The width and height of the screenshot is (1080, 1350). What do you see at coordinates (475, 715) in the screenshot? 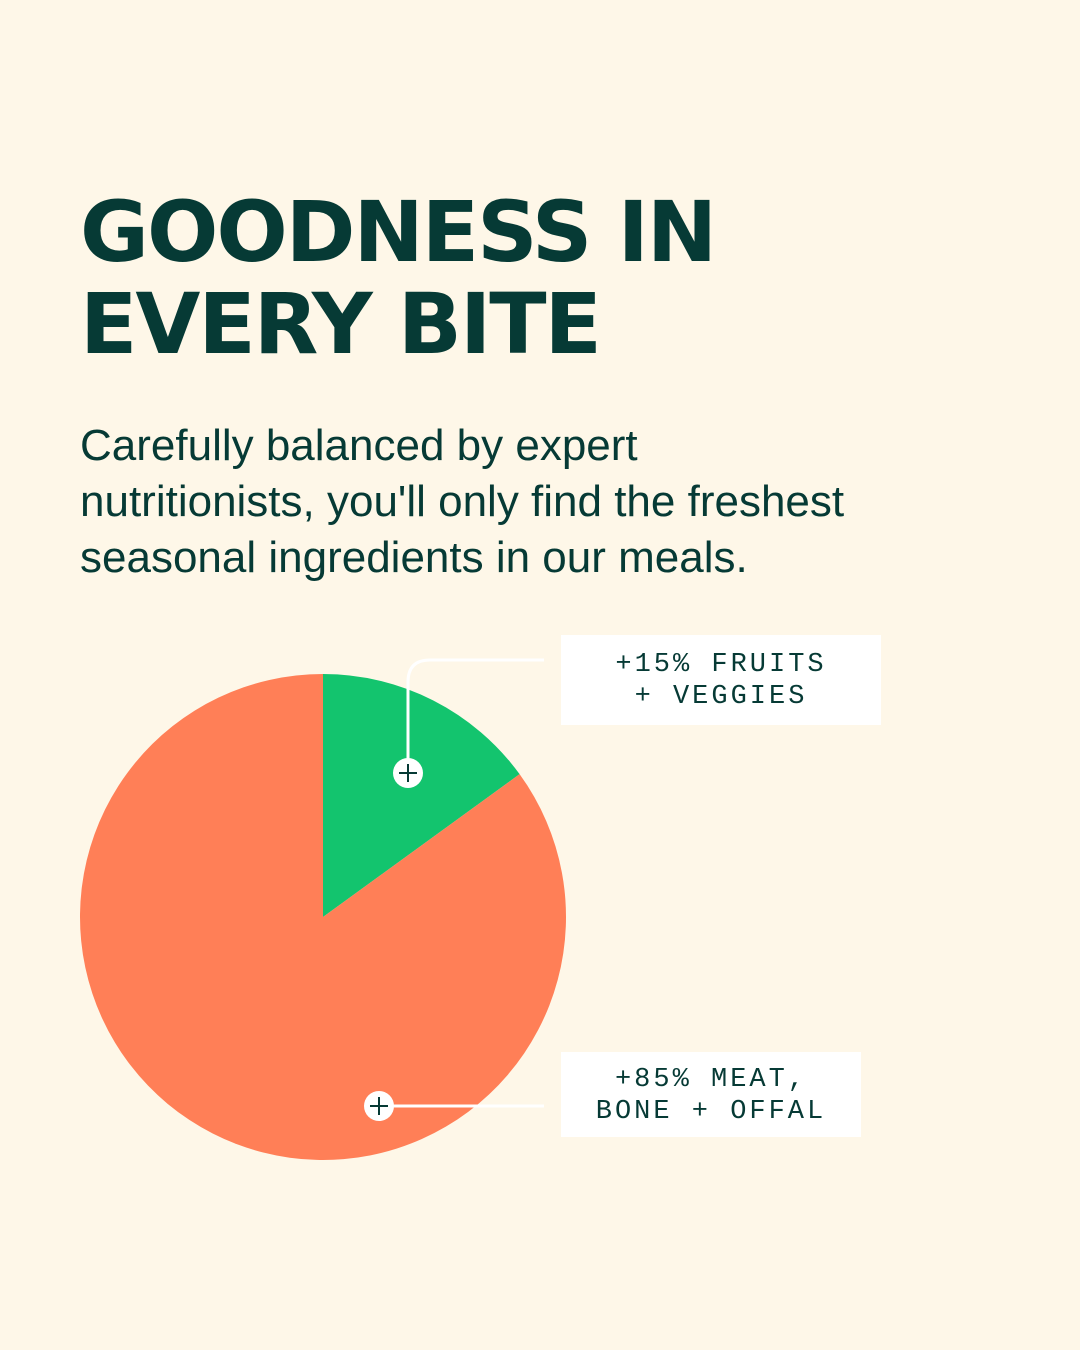
I see `fruits-callout-line` at bounding box center [475, 715].